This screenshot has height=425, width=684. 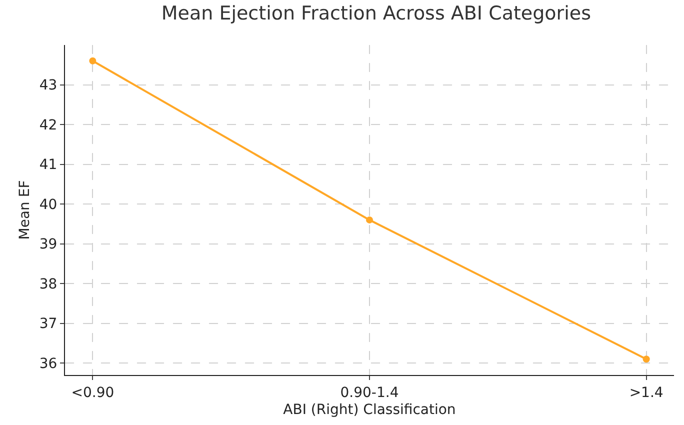 What do you see at coordinates (376, 13) in the screenshot?
I see `chart-title: Mean Ejection Fraction Across ABI Categories` at bounding box center [376, 13].